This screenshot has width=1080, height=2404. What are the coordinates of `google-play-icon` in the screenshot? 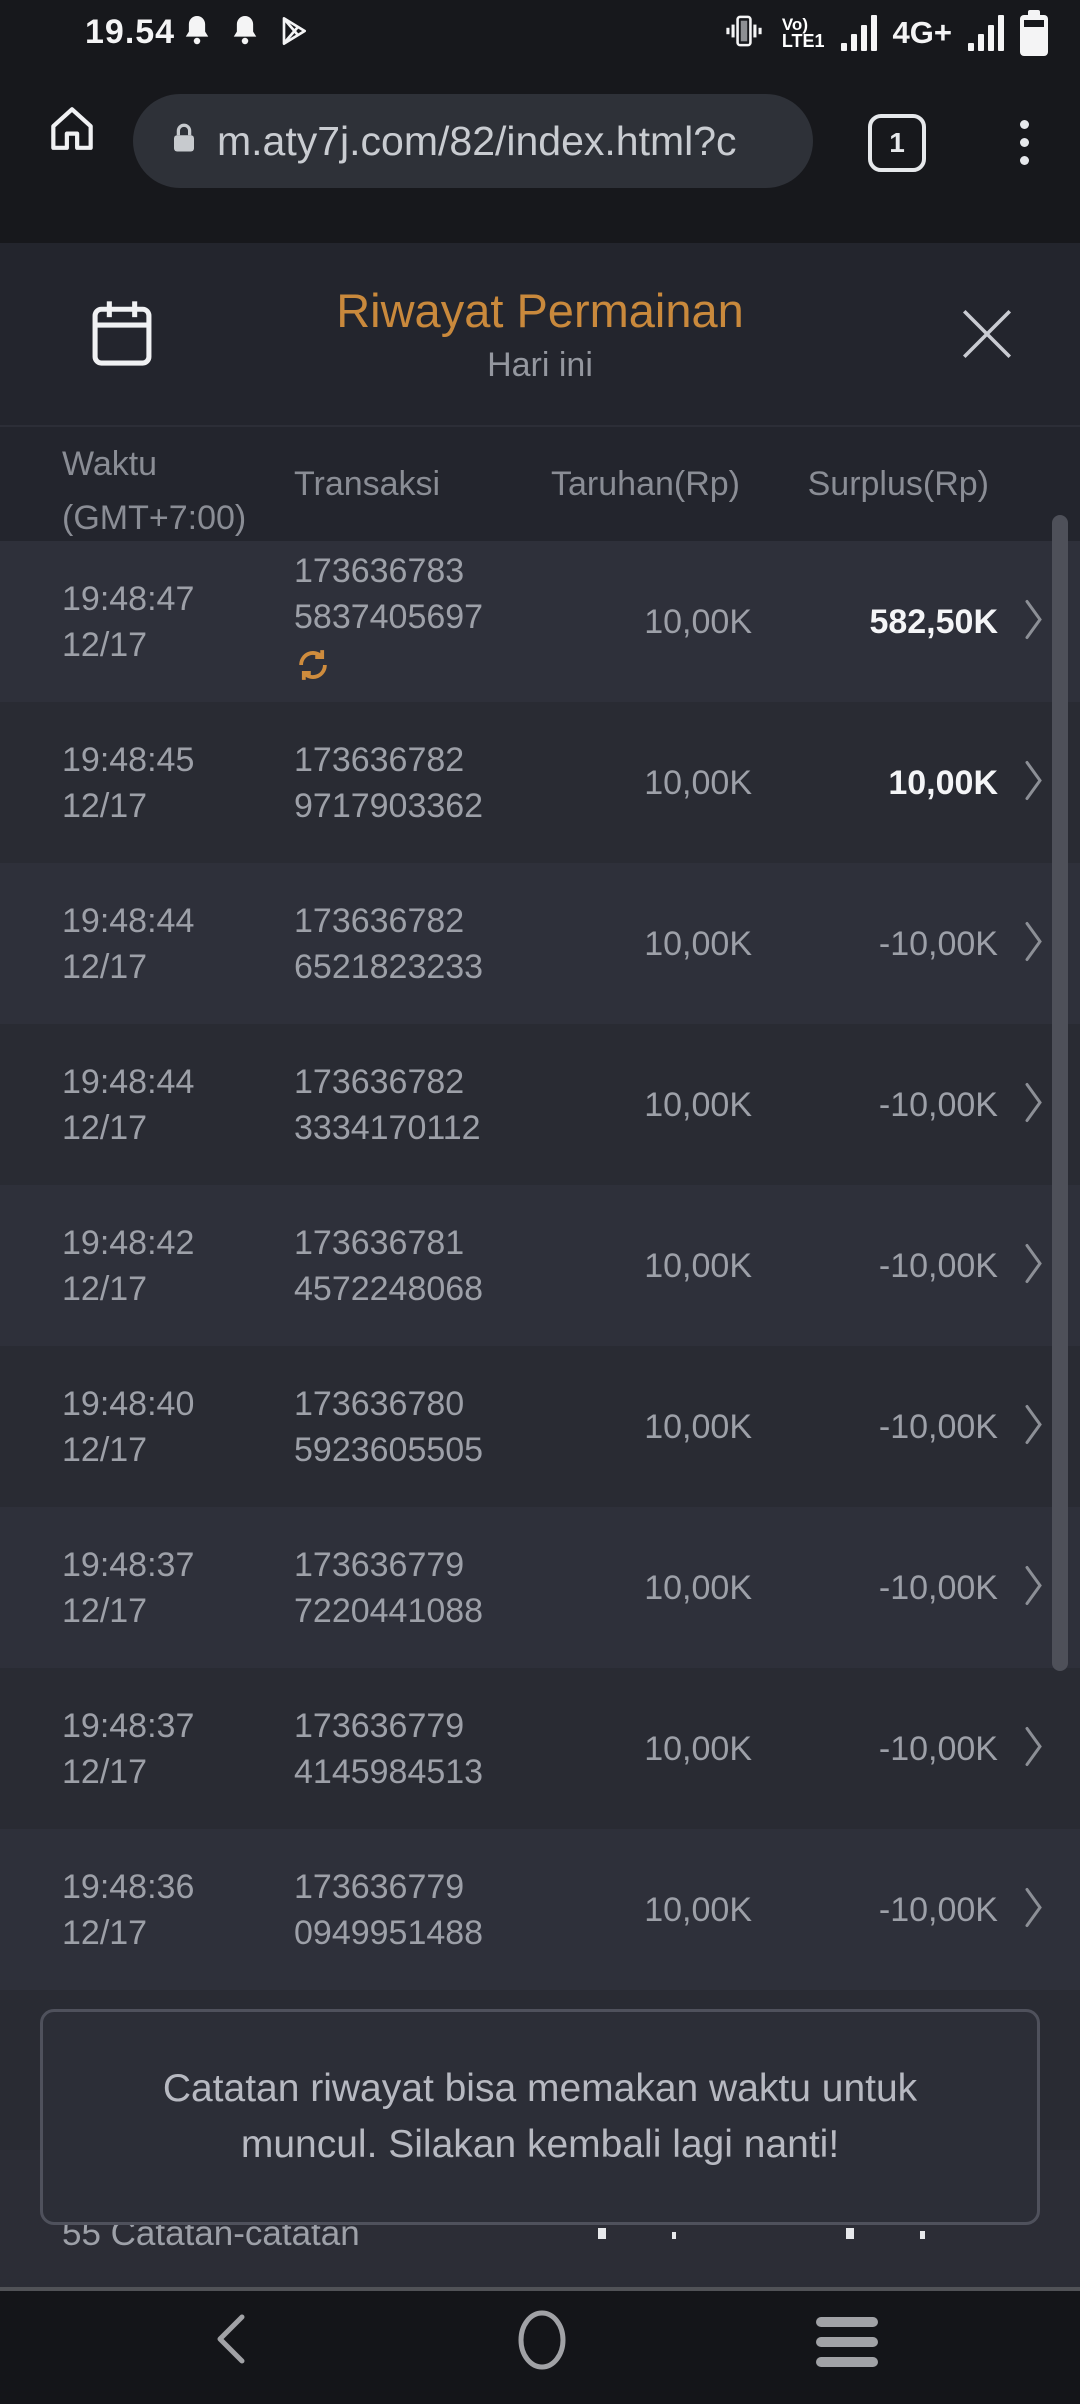 It's located at (294, 33).